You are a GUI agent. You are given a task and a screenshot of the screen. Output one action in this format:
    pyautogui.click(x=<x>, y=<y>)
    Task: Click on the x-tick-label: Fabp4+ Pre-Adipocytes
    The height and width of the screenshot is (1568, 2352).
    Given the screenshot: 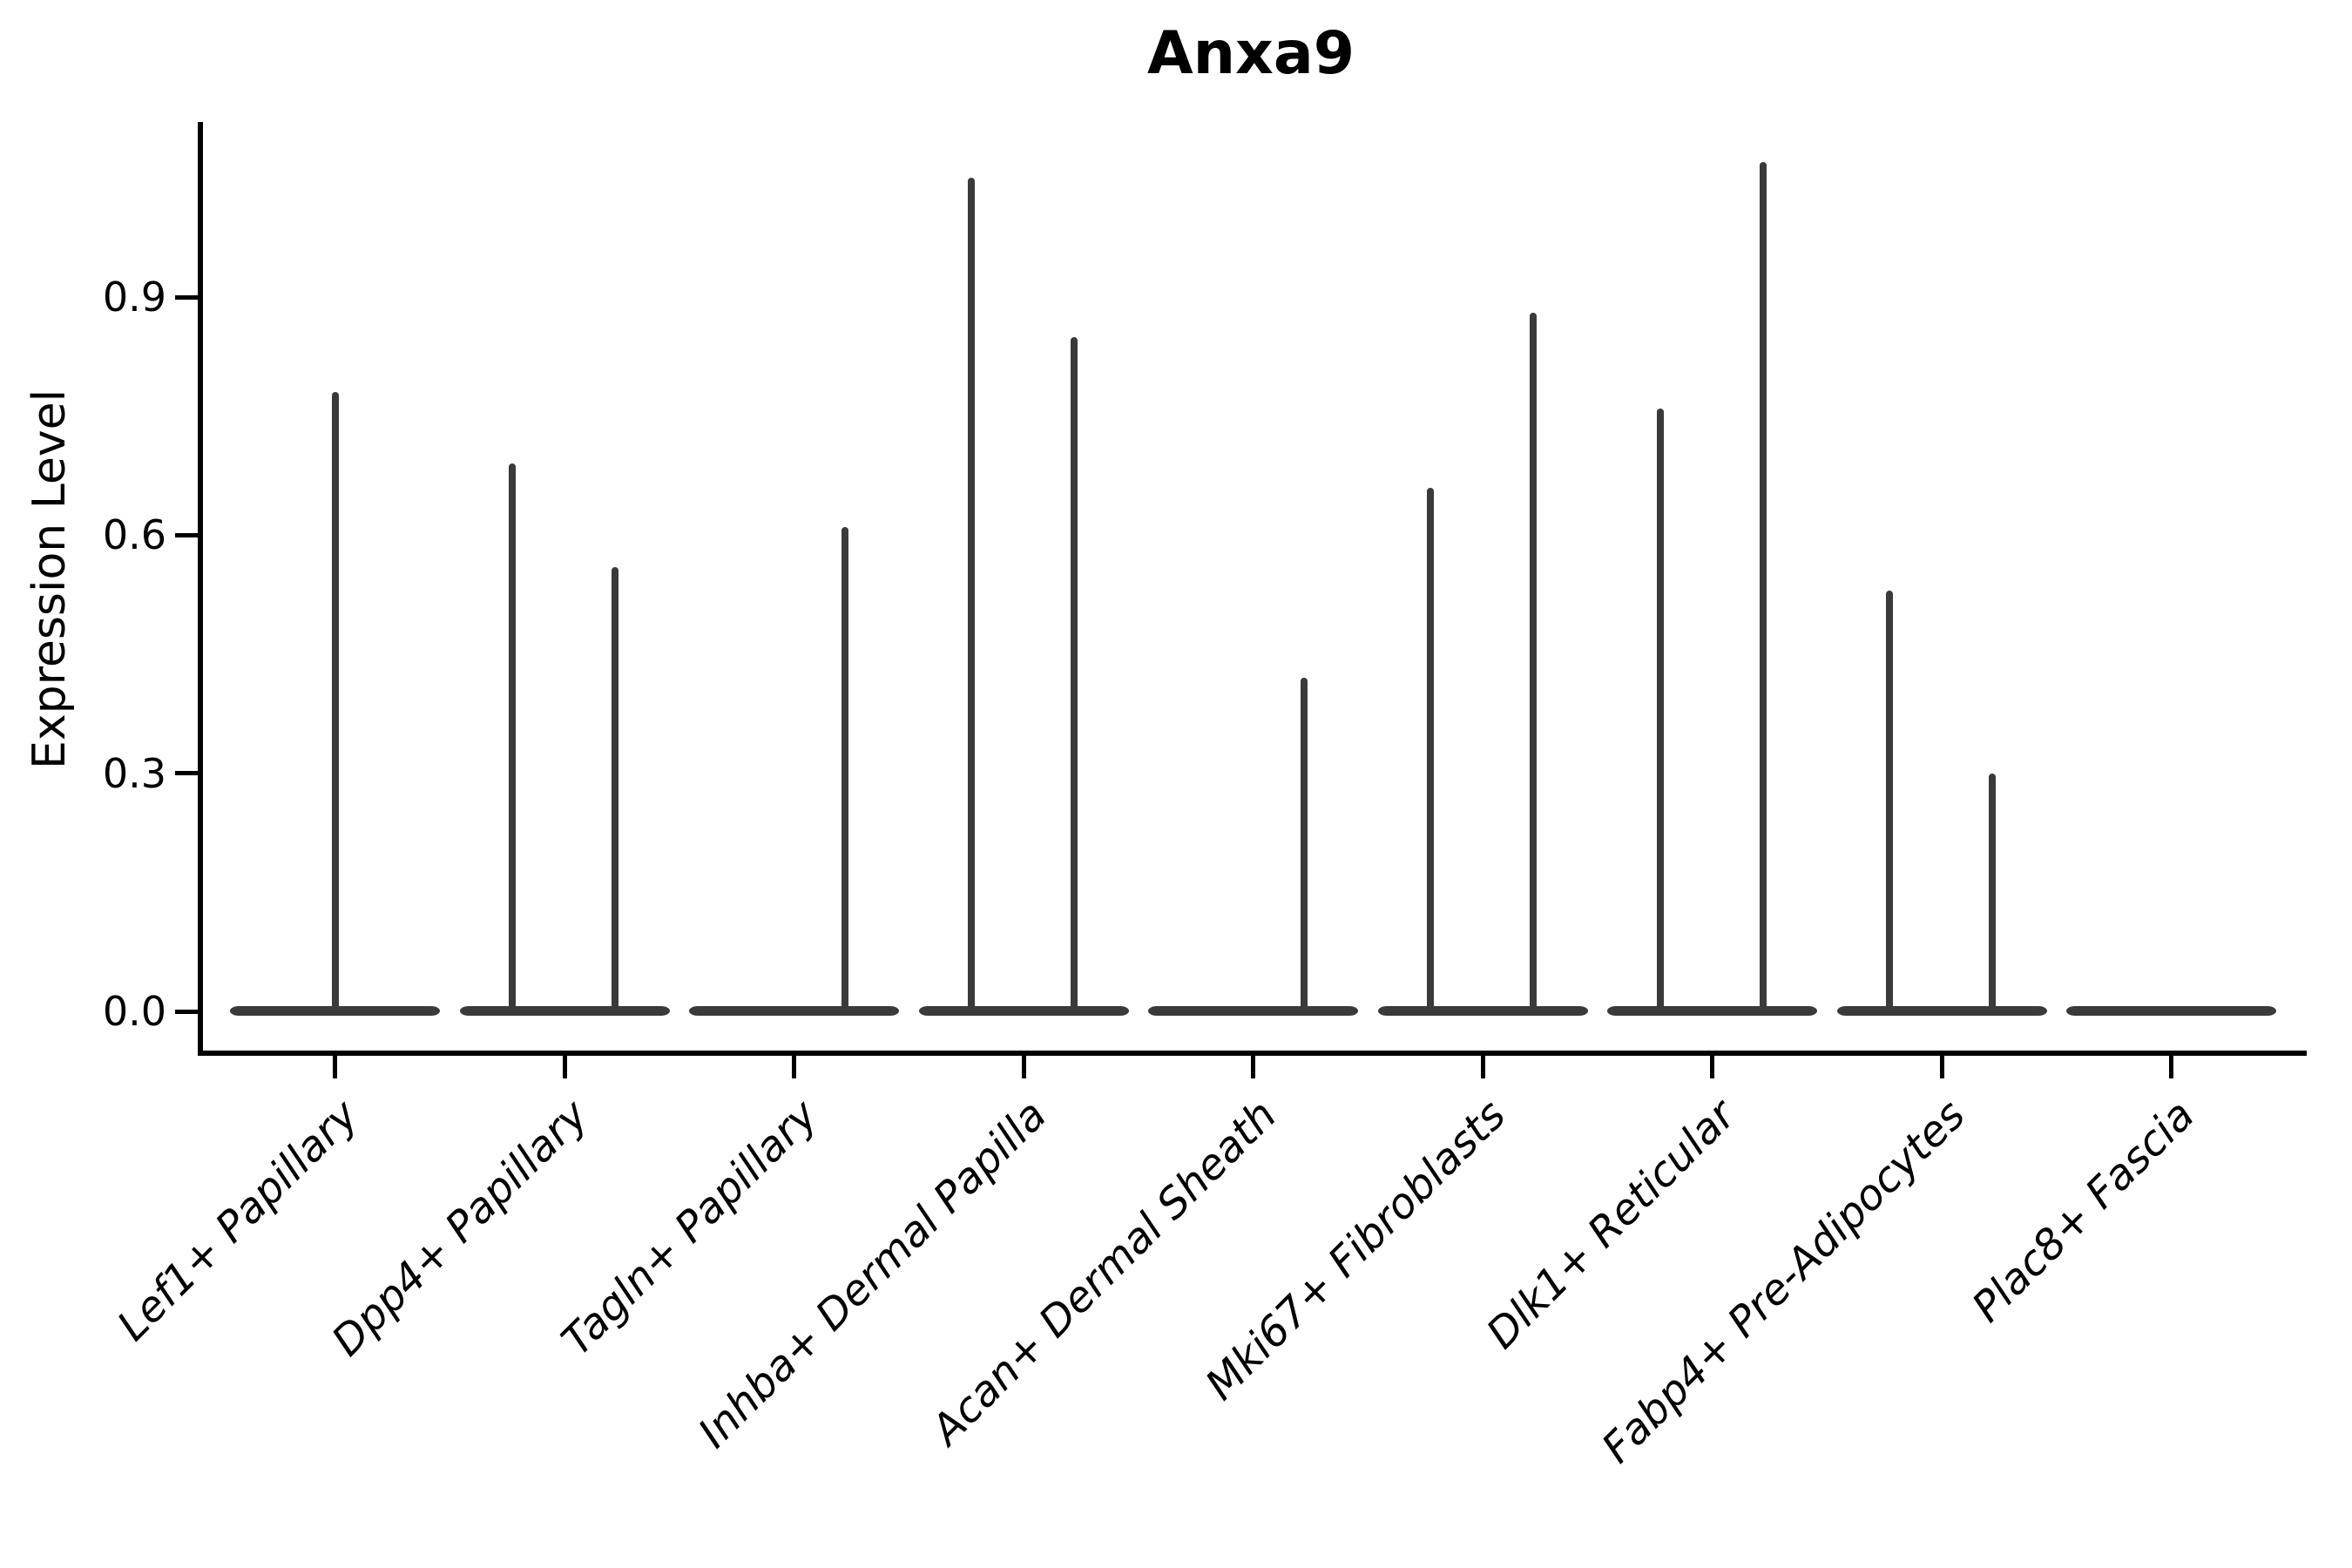 What is the action you would take?
    pyautogui.click(x=1783, y=1282)
    